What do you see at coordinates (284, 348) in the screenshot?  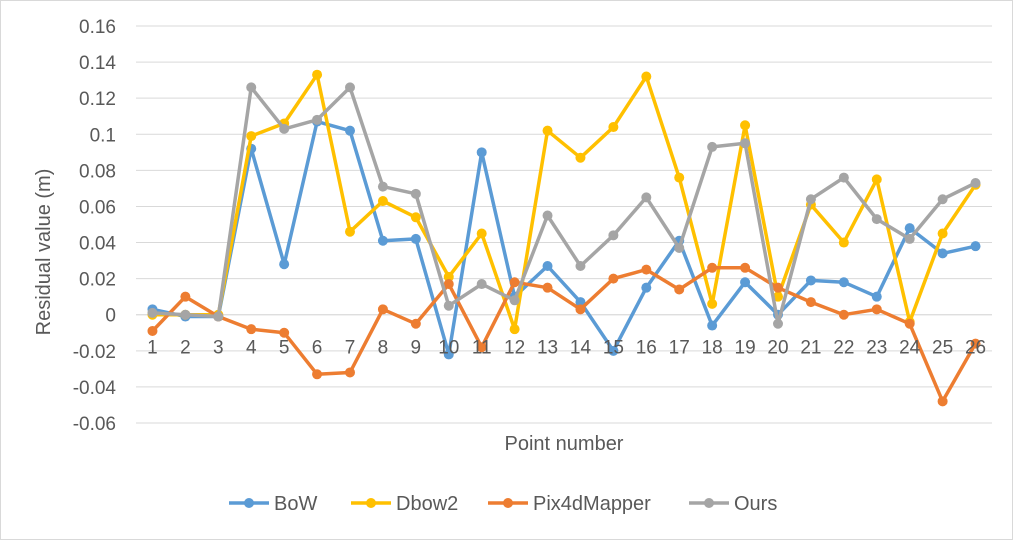 I see `x-tick-label: 5` at bounding box center [284, 348].